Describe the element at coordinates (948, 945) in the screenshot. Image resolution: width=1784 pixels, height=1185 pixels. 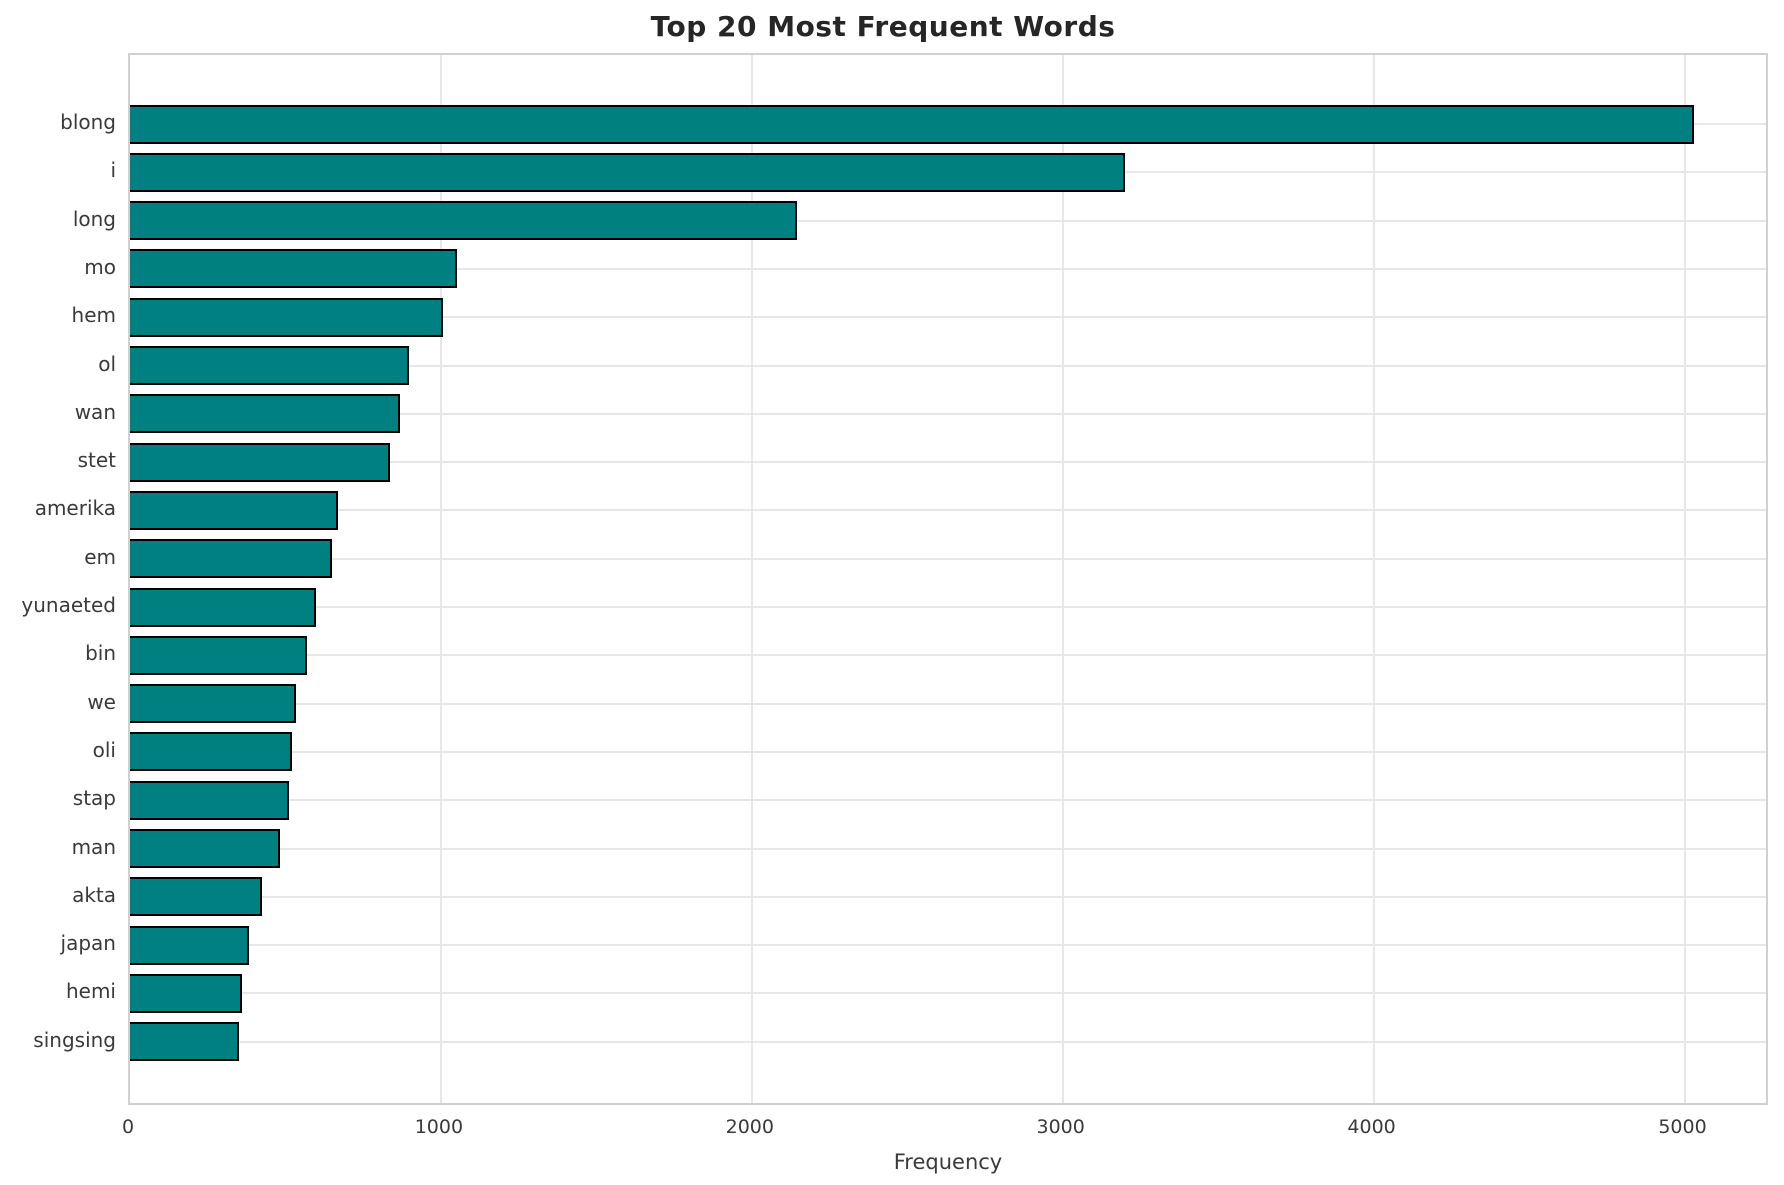
I see `y-gridline-japan` at that location.